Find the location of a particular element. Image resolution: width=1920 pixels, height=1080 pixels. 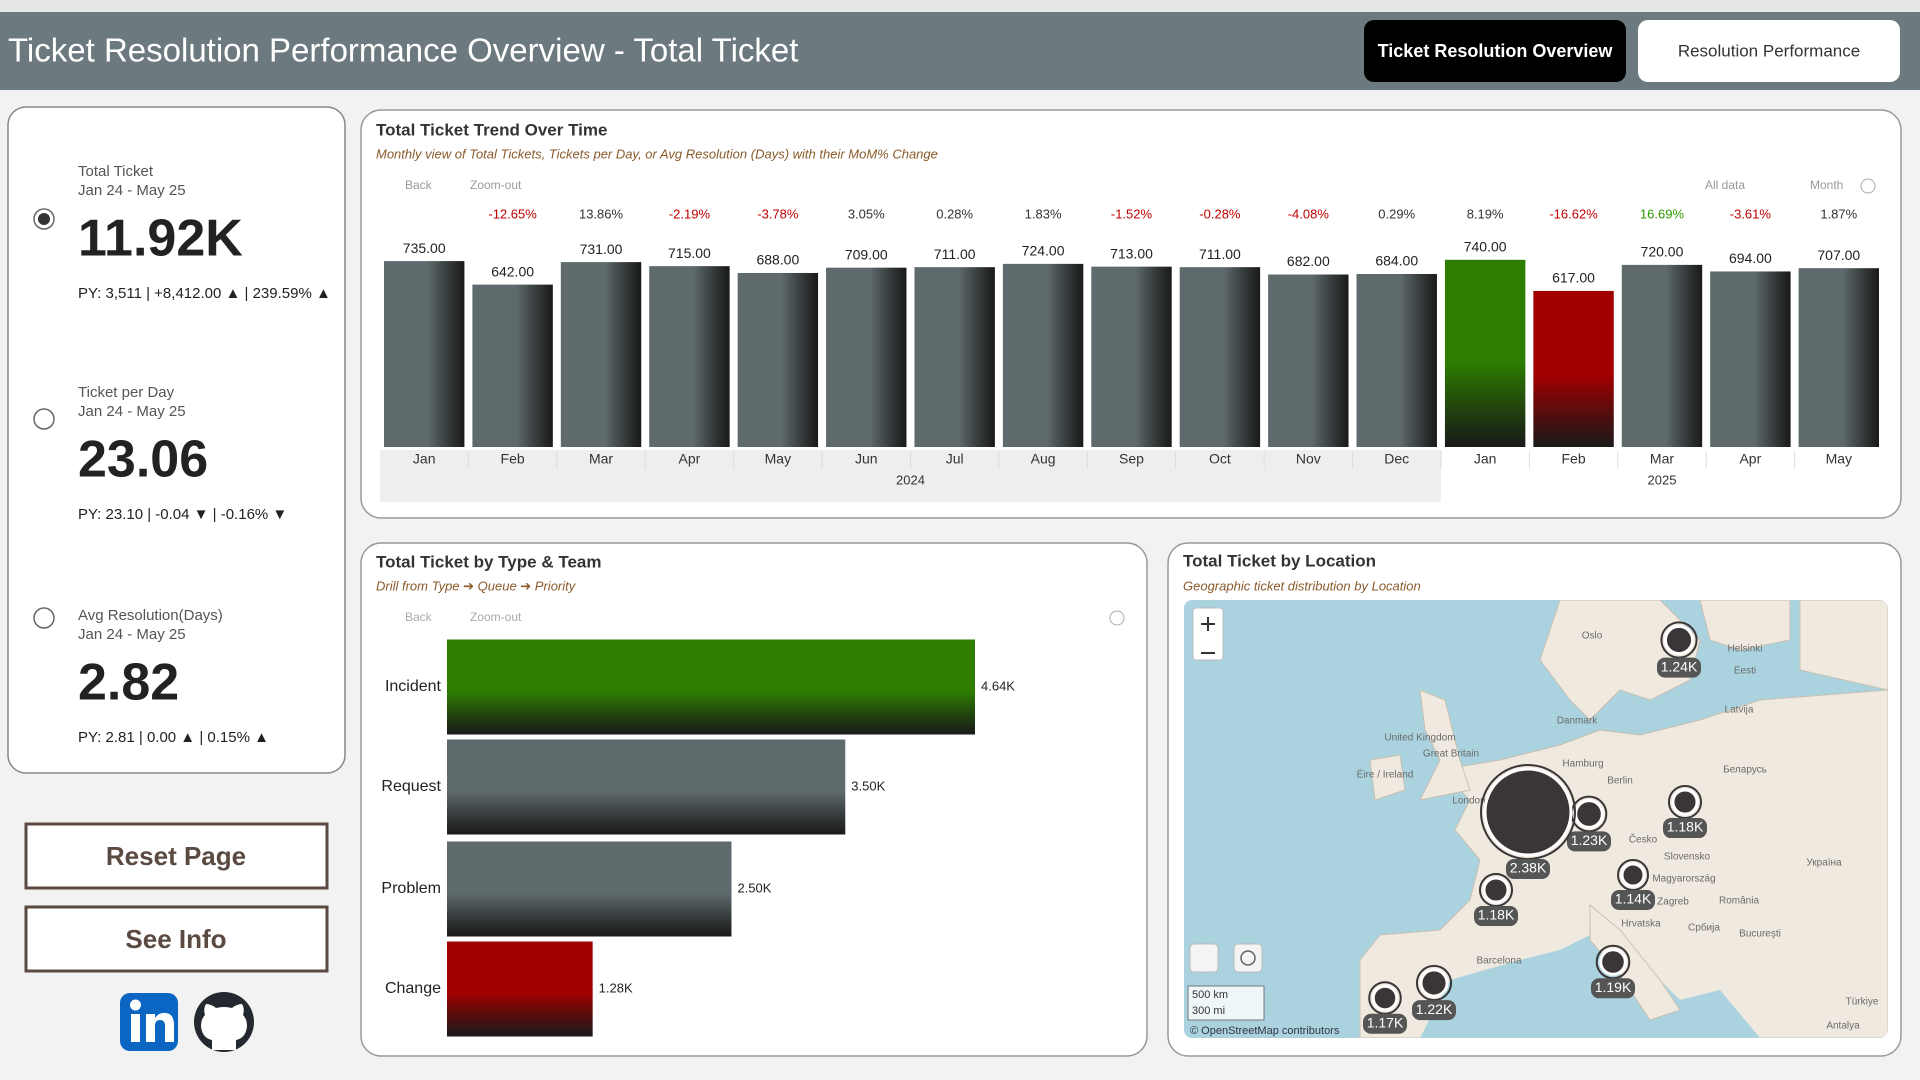

x-tick-label: Jan is located at coordinates (424, 459).